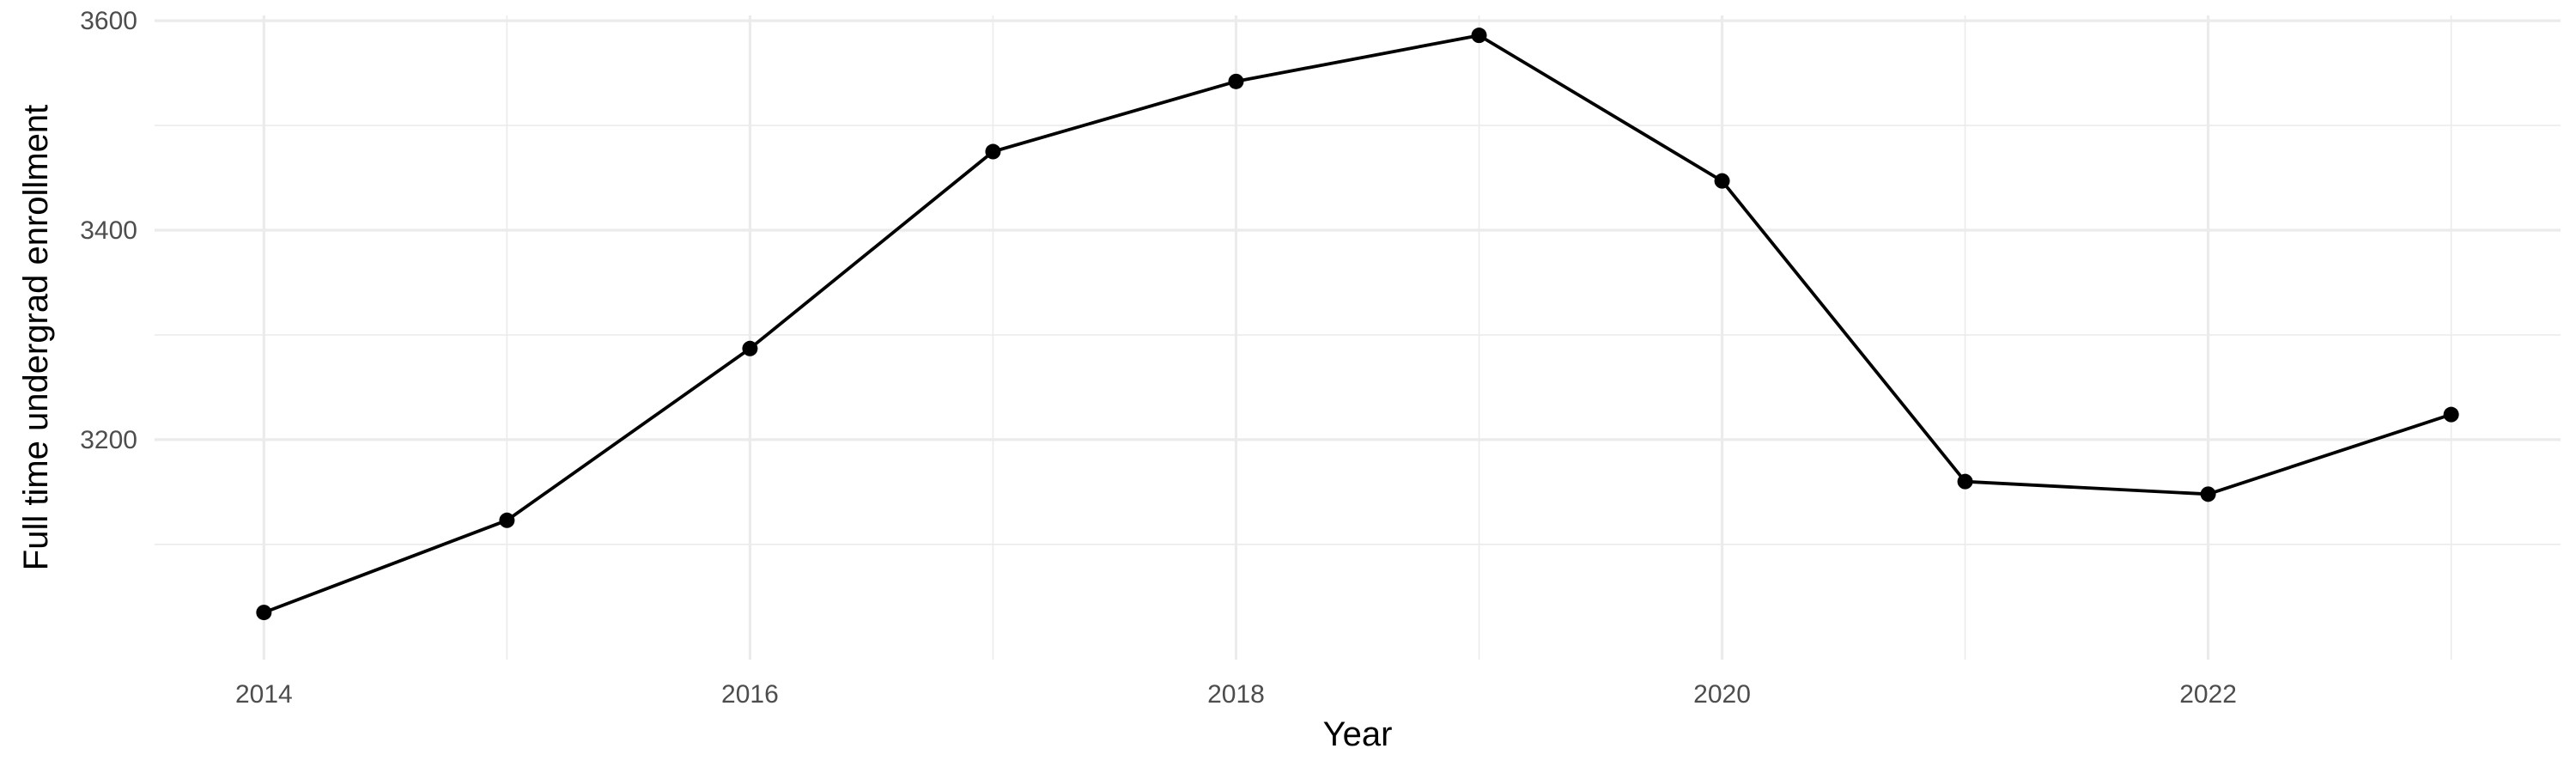 The image size is (2576, 773). I want to click on x-tick-label: 2018, so click(1236, 694).